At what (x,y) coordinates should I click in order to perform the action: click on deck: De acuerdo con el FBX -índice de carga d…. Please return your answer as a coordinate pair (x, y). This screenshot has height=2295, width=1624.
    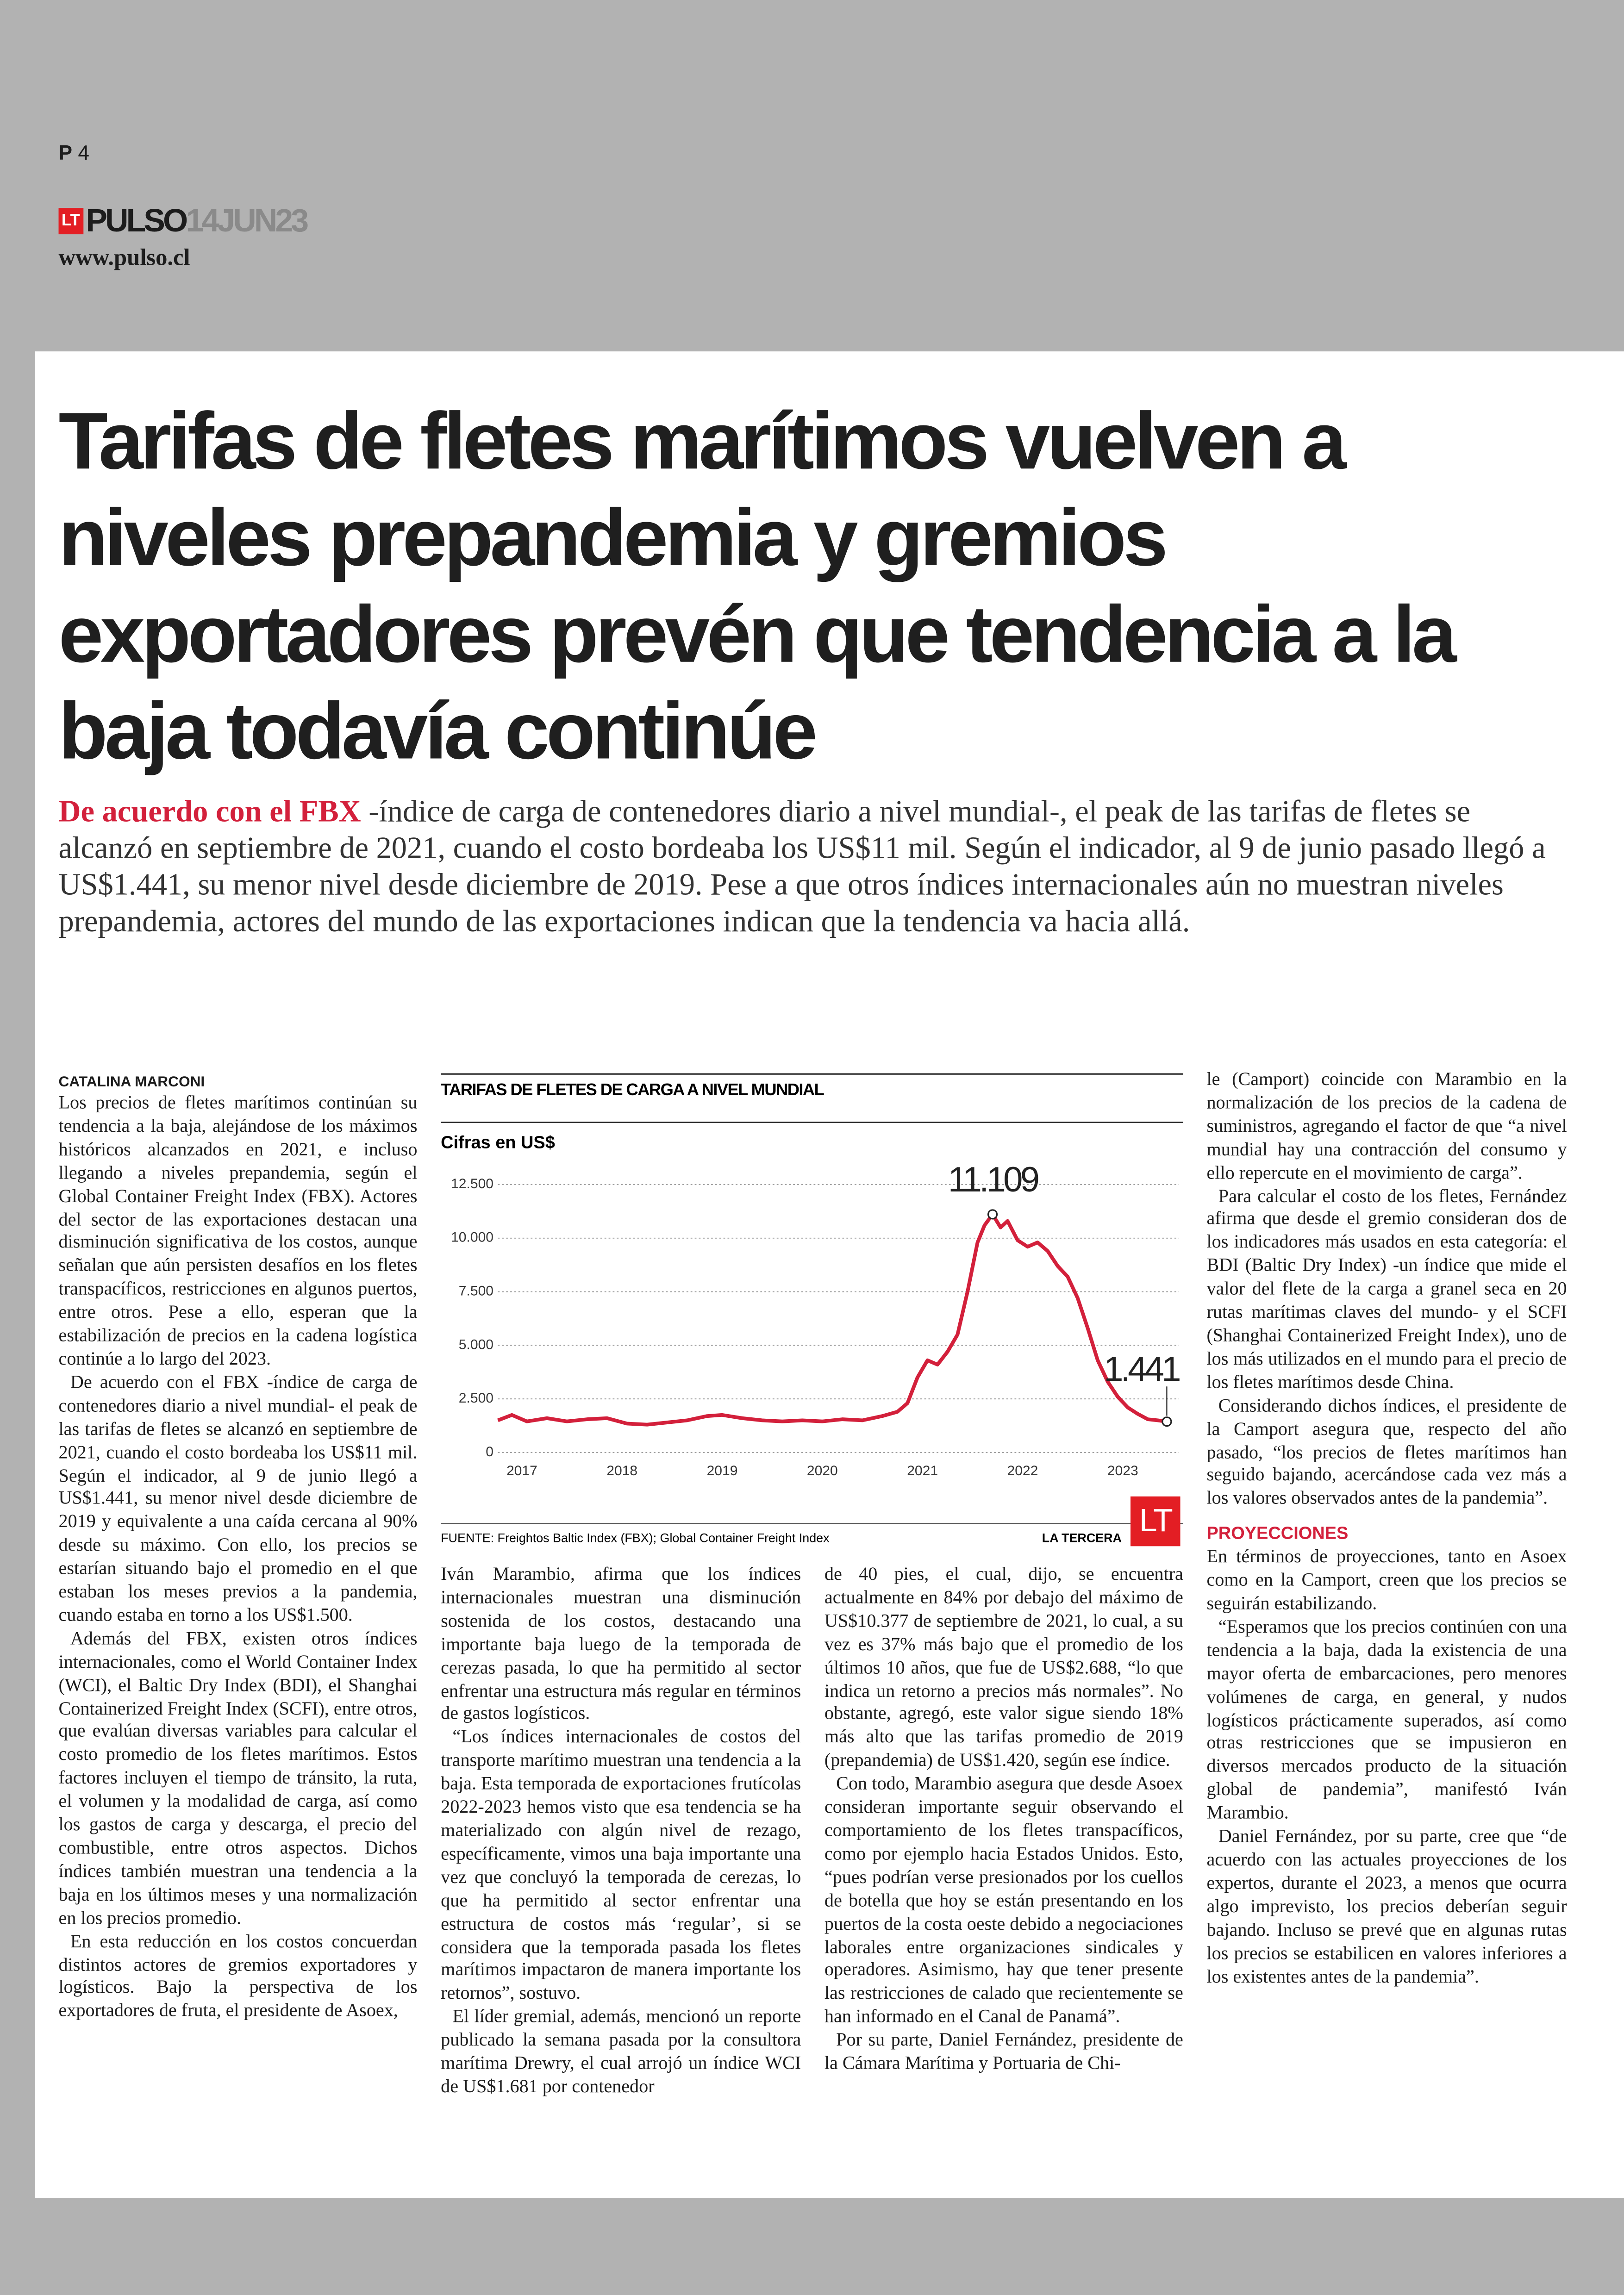
    Looking at the image, I should click on (813, 866).